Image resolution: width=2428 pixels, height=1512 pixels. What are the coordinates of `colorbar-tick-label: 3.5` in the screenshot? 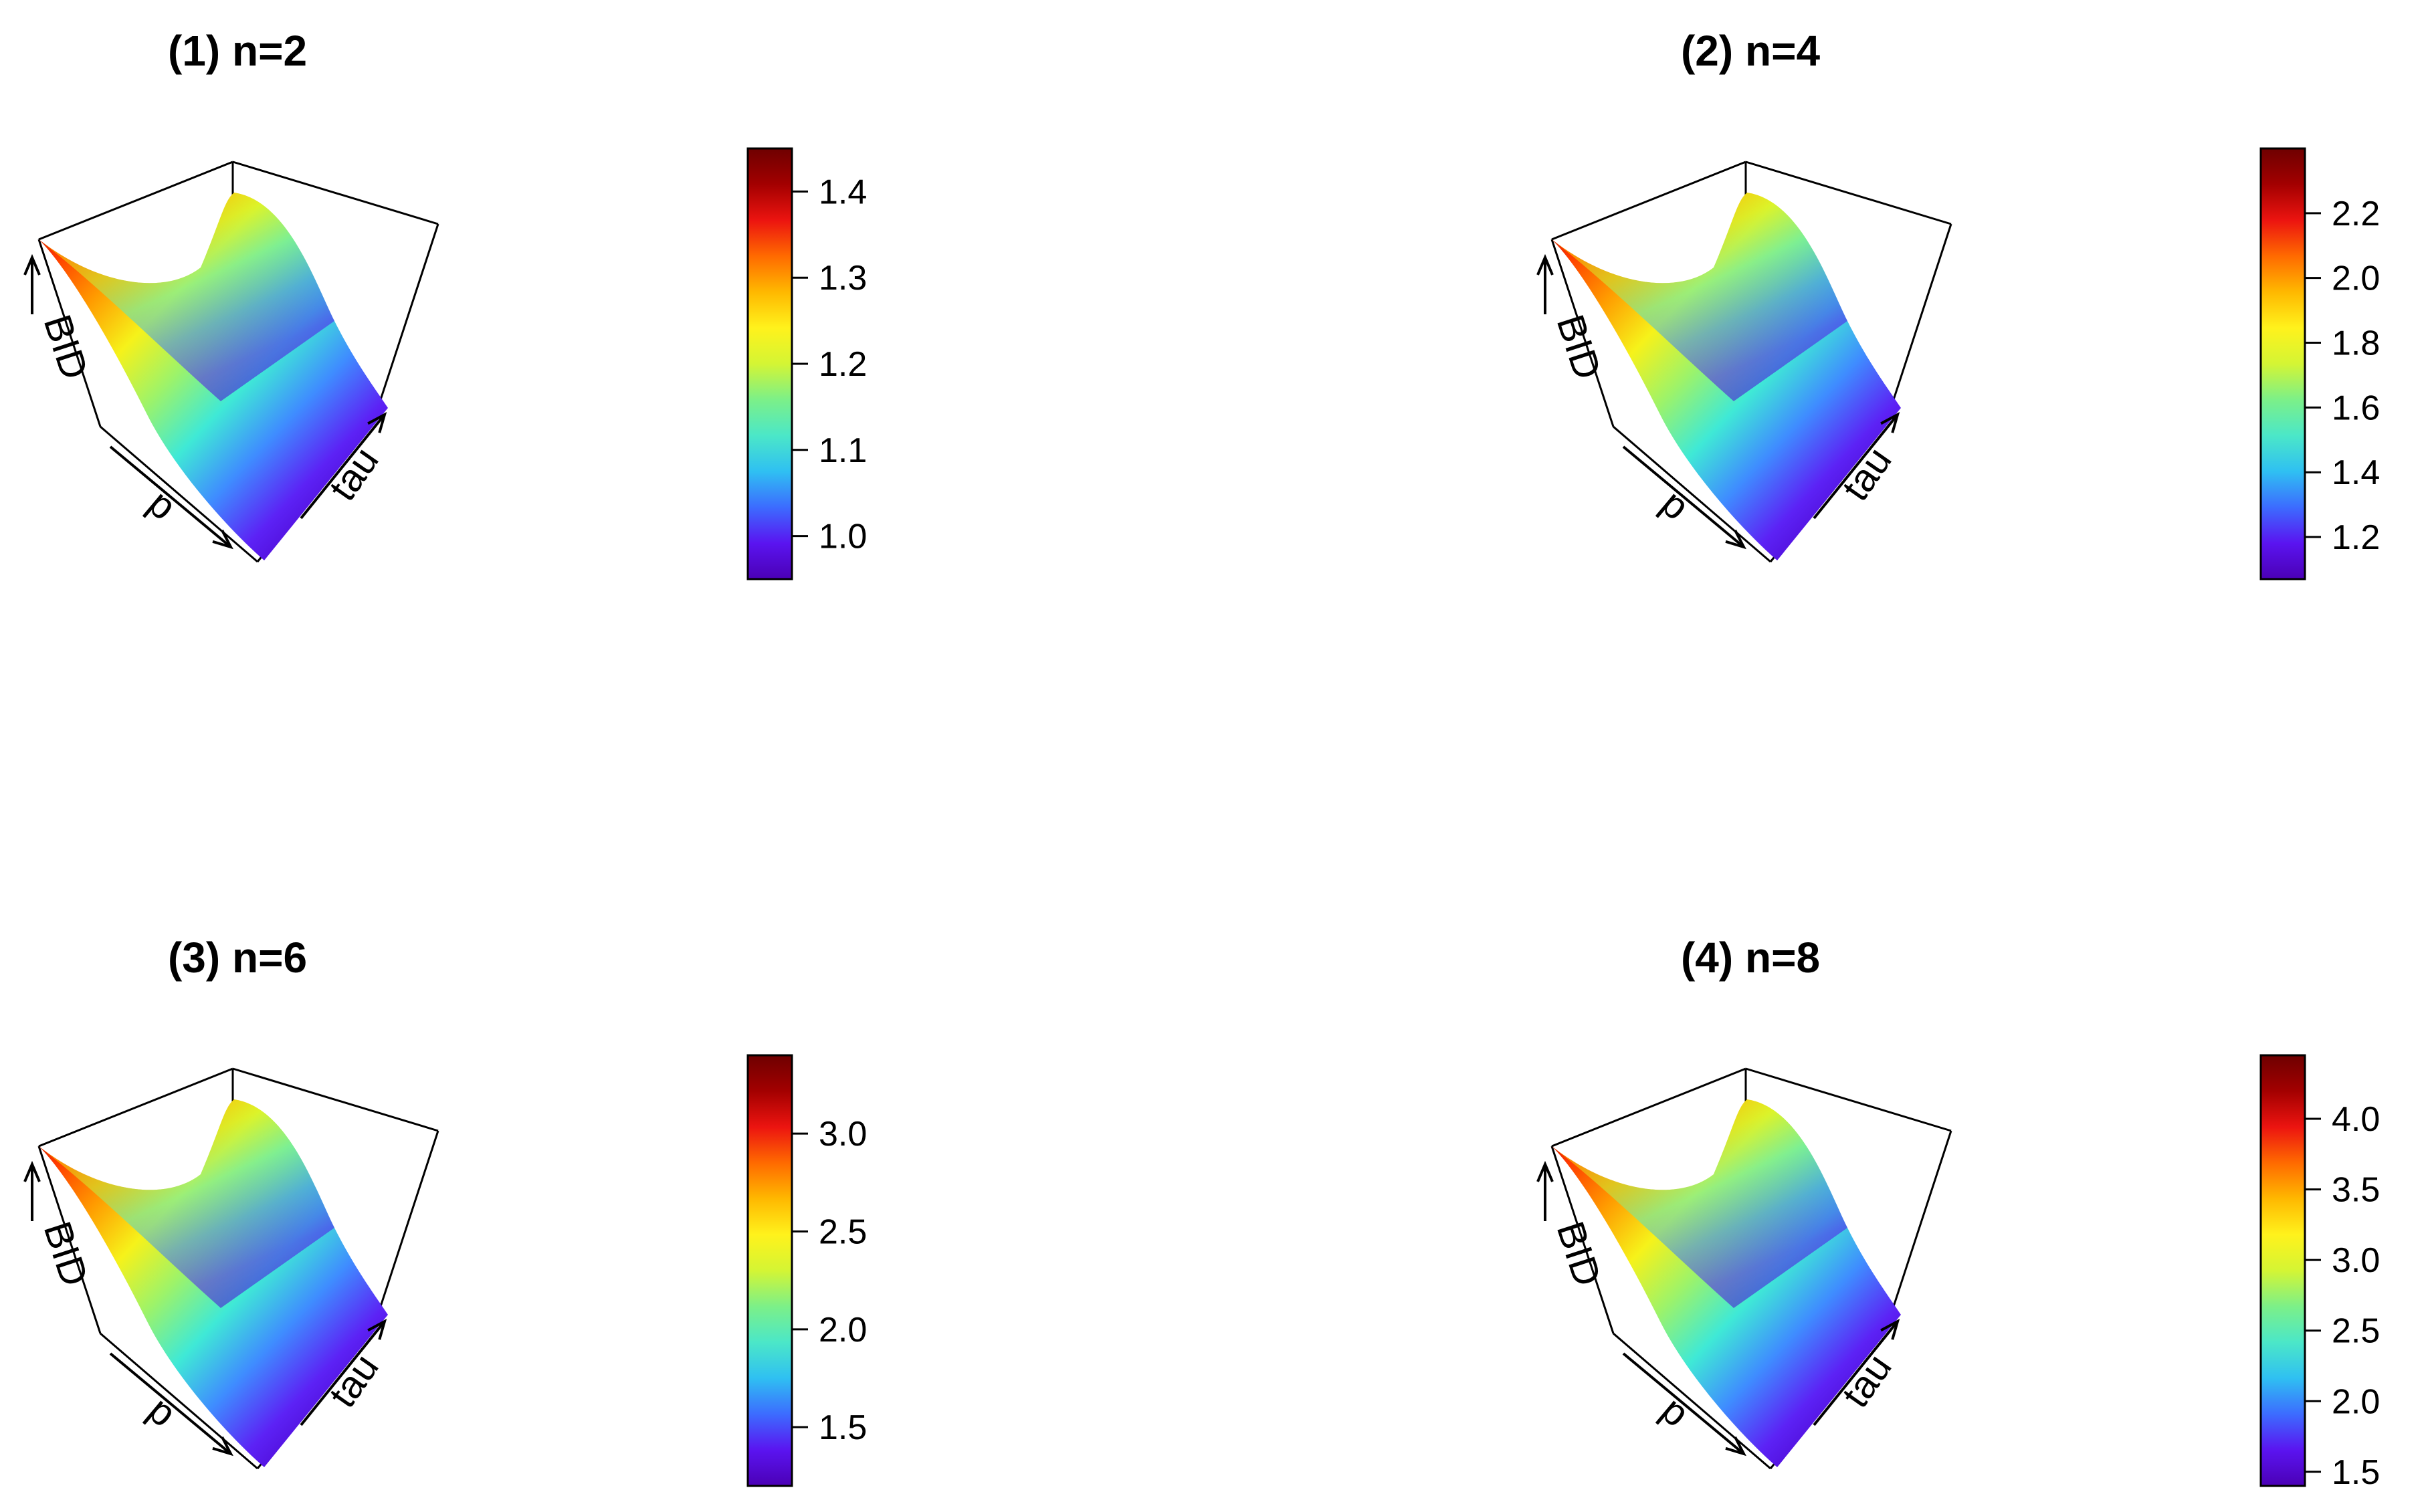 It's located at (2356, 1190).